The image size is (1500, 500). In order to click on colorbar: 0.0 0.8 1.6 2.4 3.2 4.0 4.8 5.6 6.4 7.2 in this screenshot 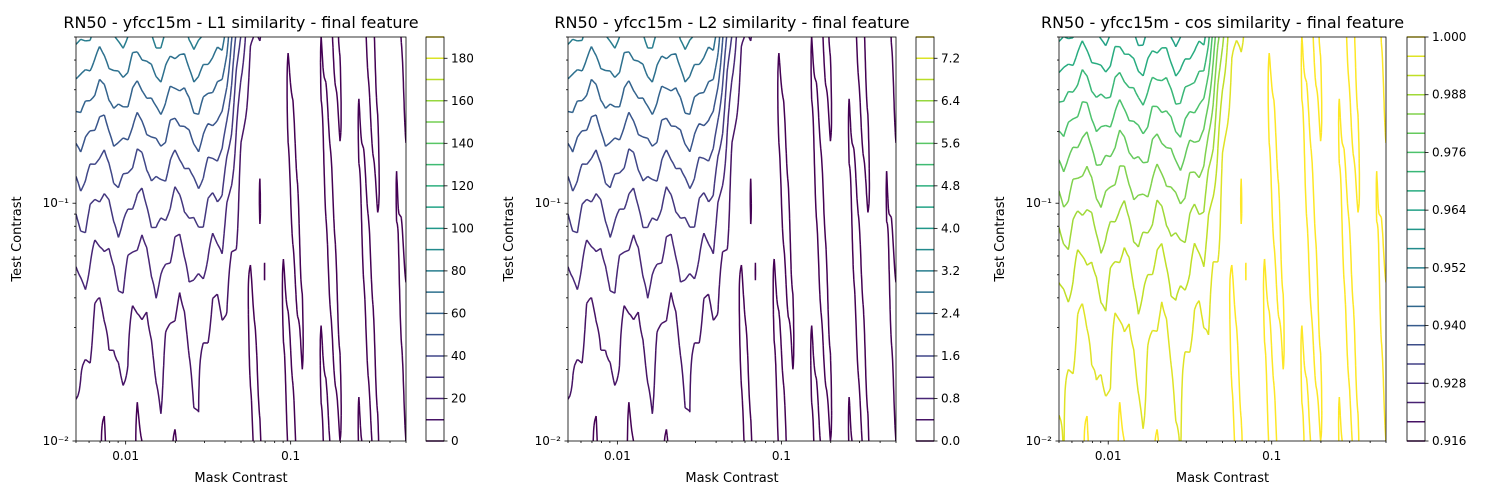, I will do `click(937, 242)`.